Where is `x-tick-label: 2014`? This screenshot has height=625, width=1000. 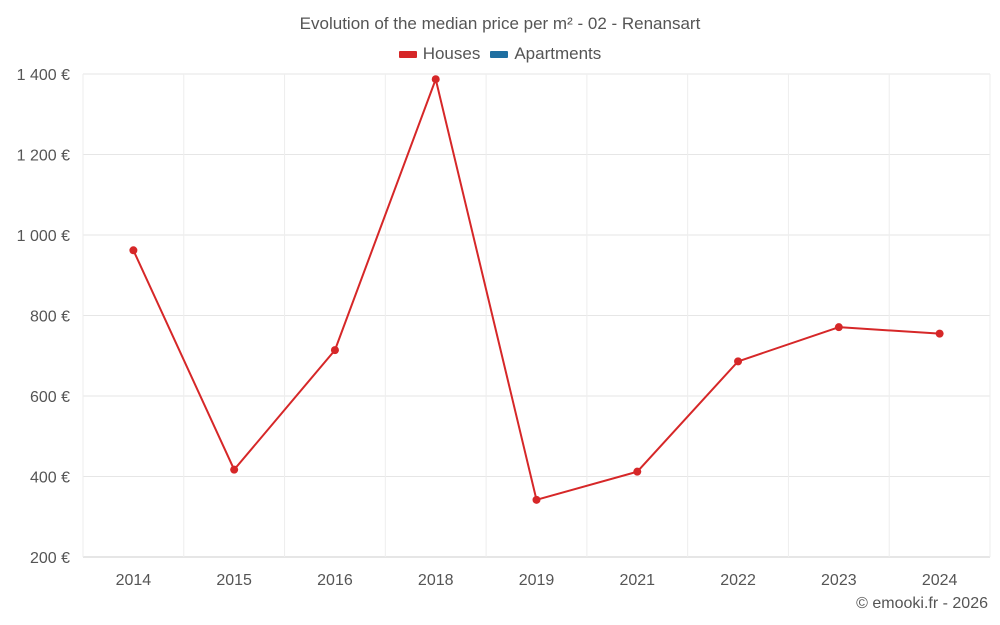 x-tick-label: 2014 is located at coordinates (134, 580).